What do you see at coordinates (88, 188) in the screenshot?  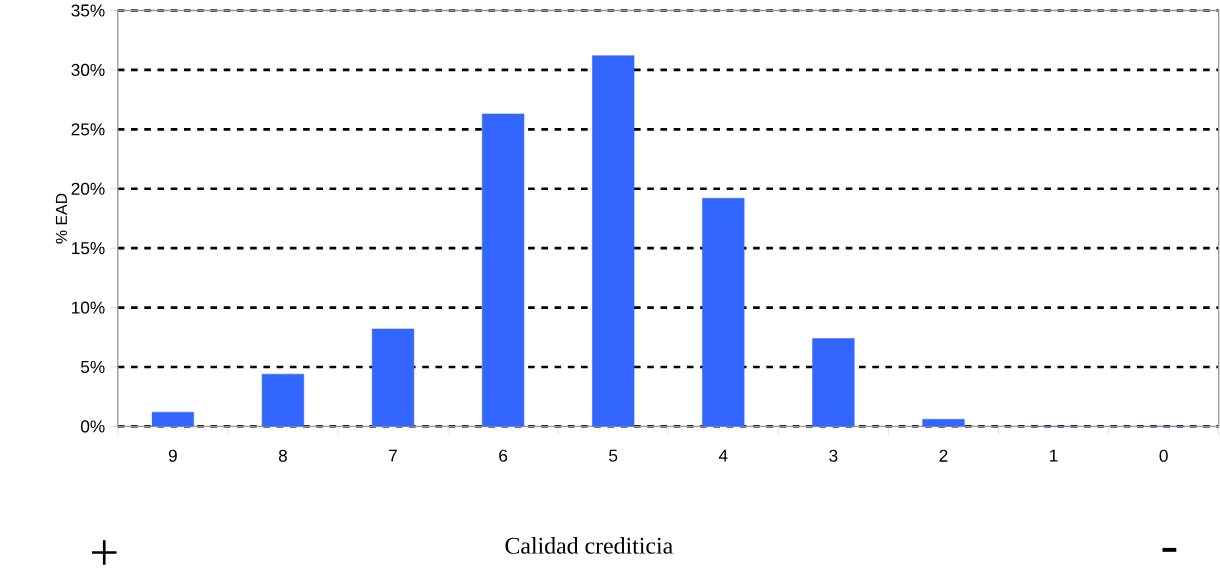 I see `y-tick-label: 20%` at bounding box center [88, 188].